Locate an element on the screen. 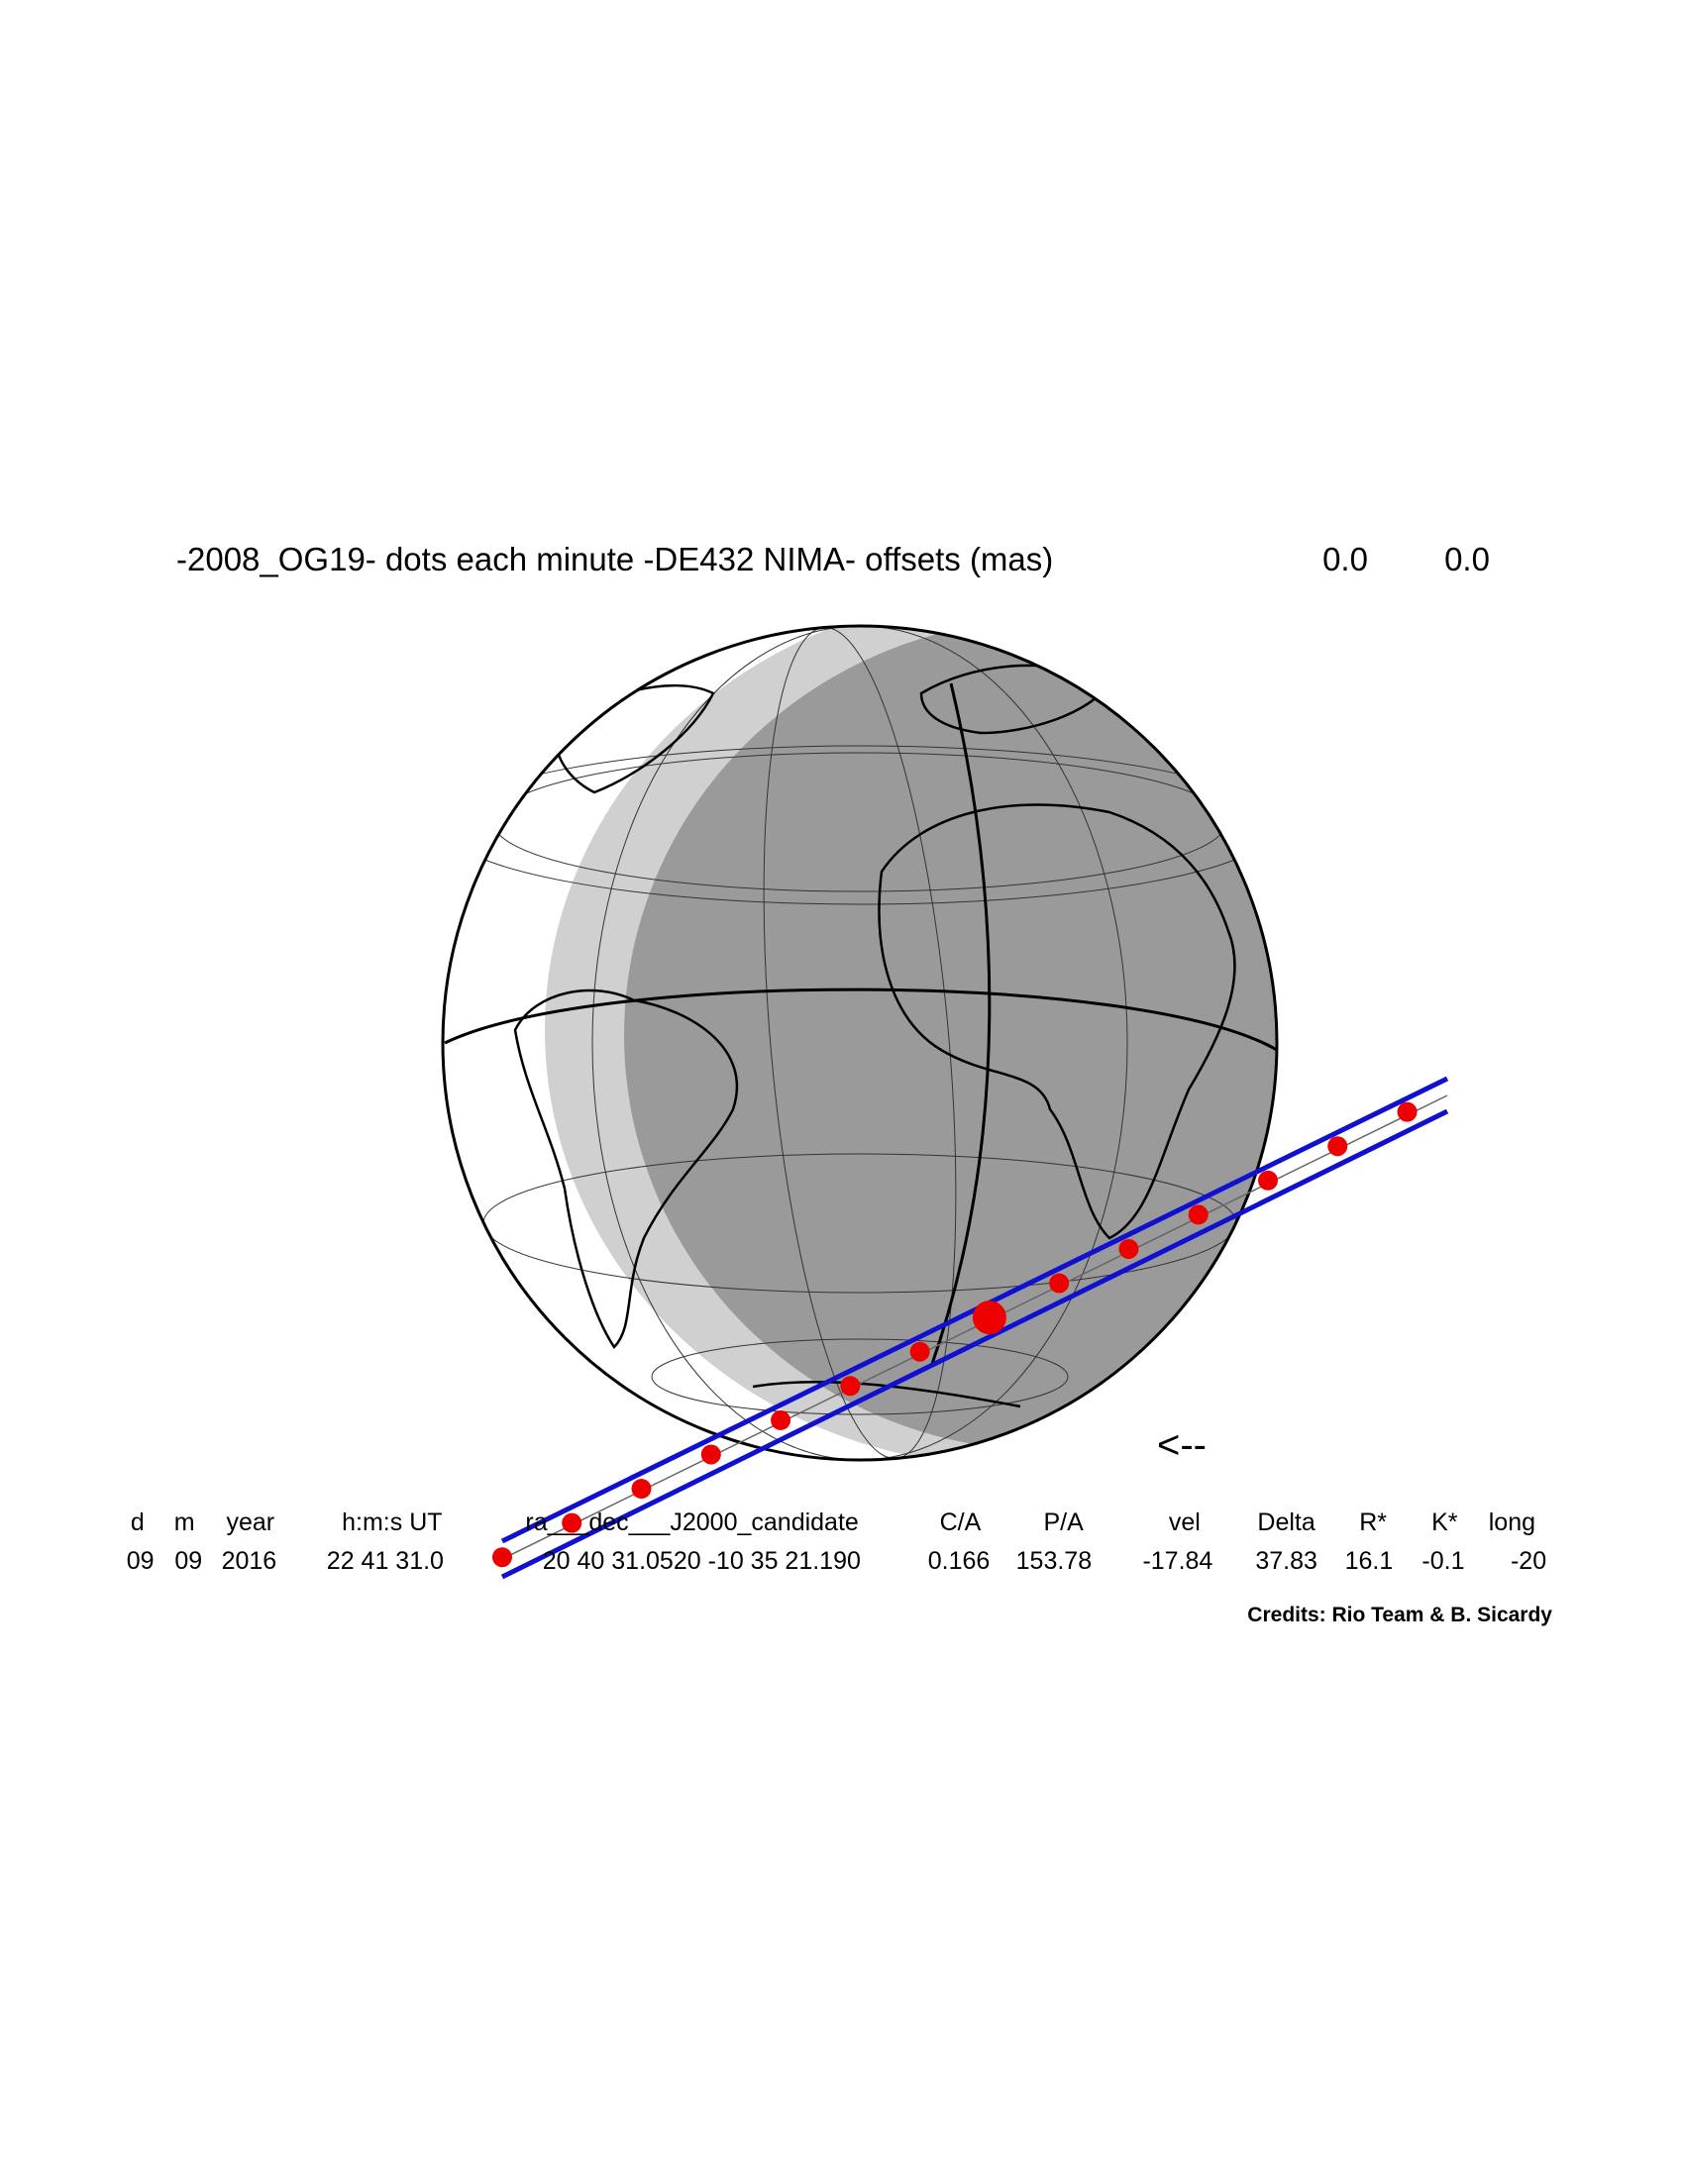 The height and width of the screenshot is (2184, 1684). path-limit is located at coordinates (974, 1344).